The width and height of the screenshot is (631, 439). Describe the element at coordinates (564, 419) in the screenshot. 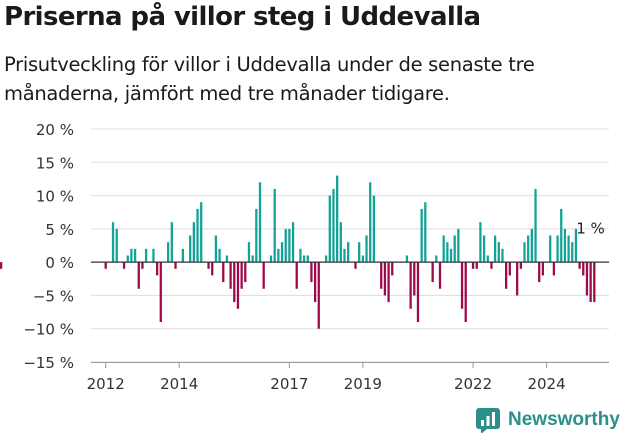

I see `brand-name: Newsworthy` at that location.